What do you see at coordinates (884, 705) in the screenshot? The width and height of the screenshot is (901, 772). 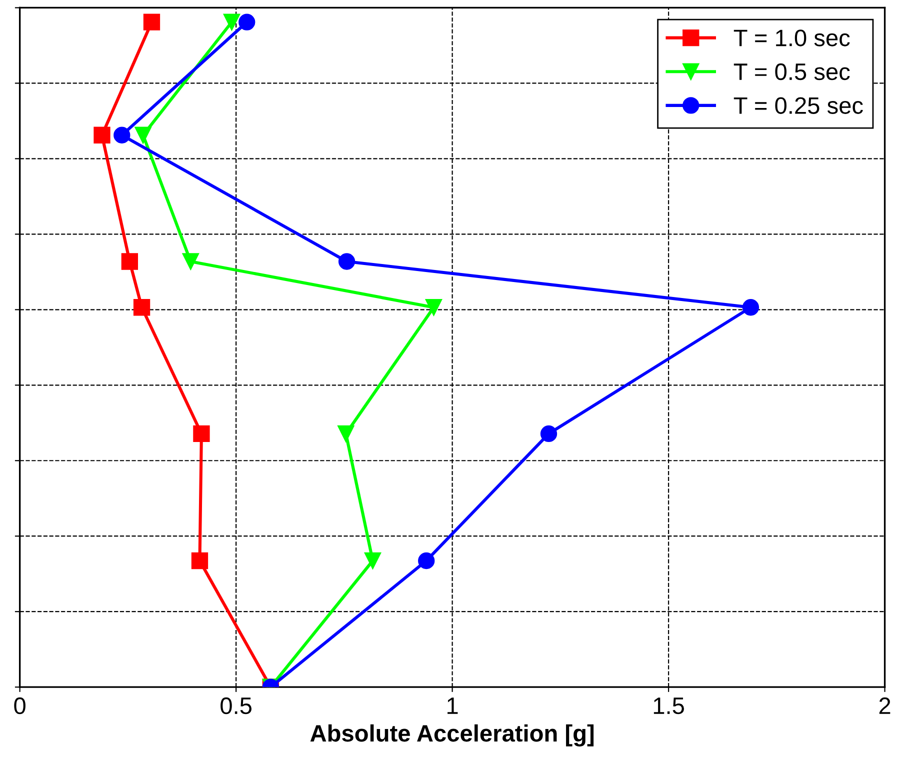 I see `x-tick-label: 2` at bounding box center [884, 705].